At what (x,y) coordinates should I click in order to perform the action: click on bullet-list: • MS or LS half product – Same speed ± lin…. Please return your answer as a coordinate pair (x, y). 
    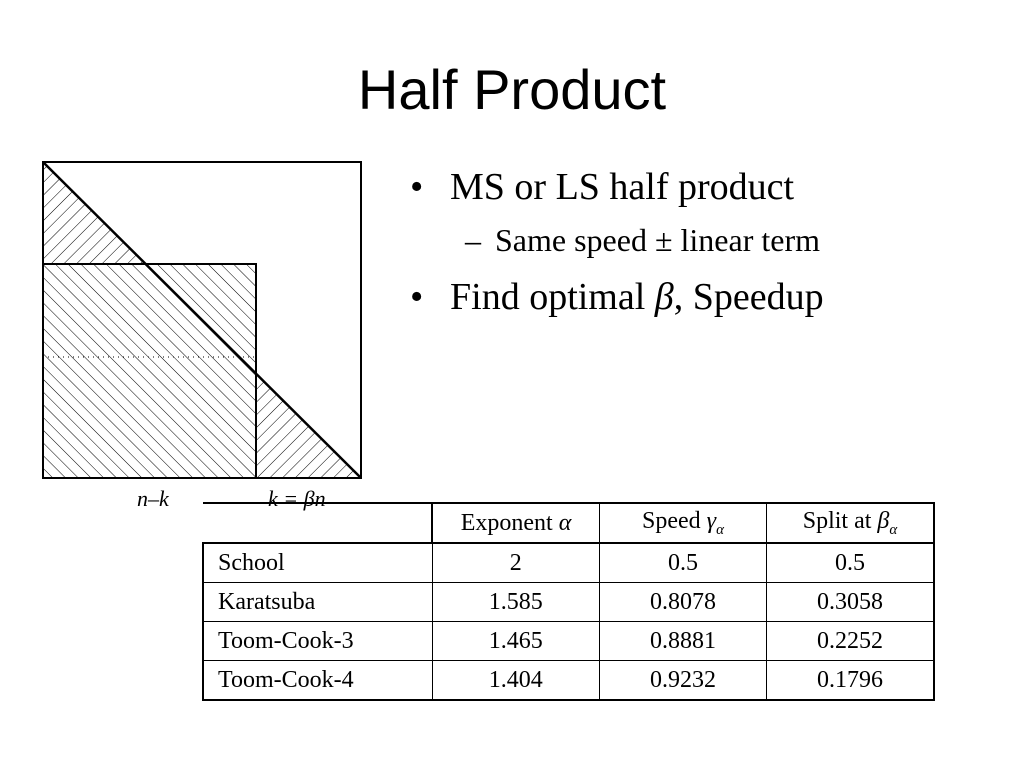
    Looking at the image, I should click on (617, 242).